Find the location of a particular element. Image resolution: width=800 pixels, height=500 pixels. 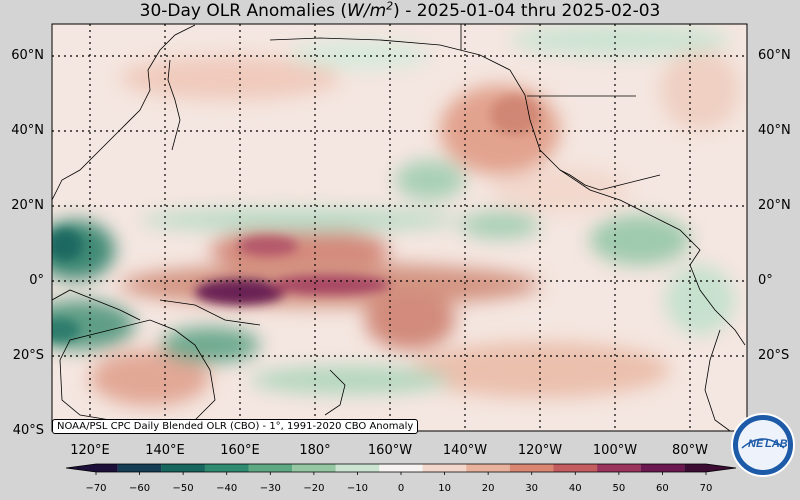

lon-label: 160°W is located at coordinates (390, 450).